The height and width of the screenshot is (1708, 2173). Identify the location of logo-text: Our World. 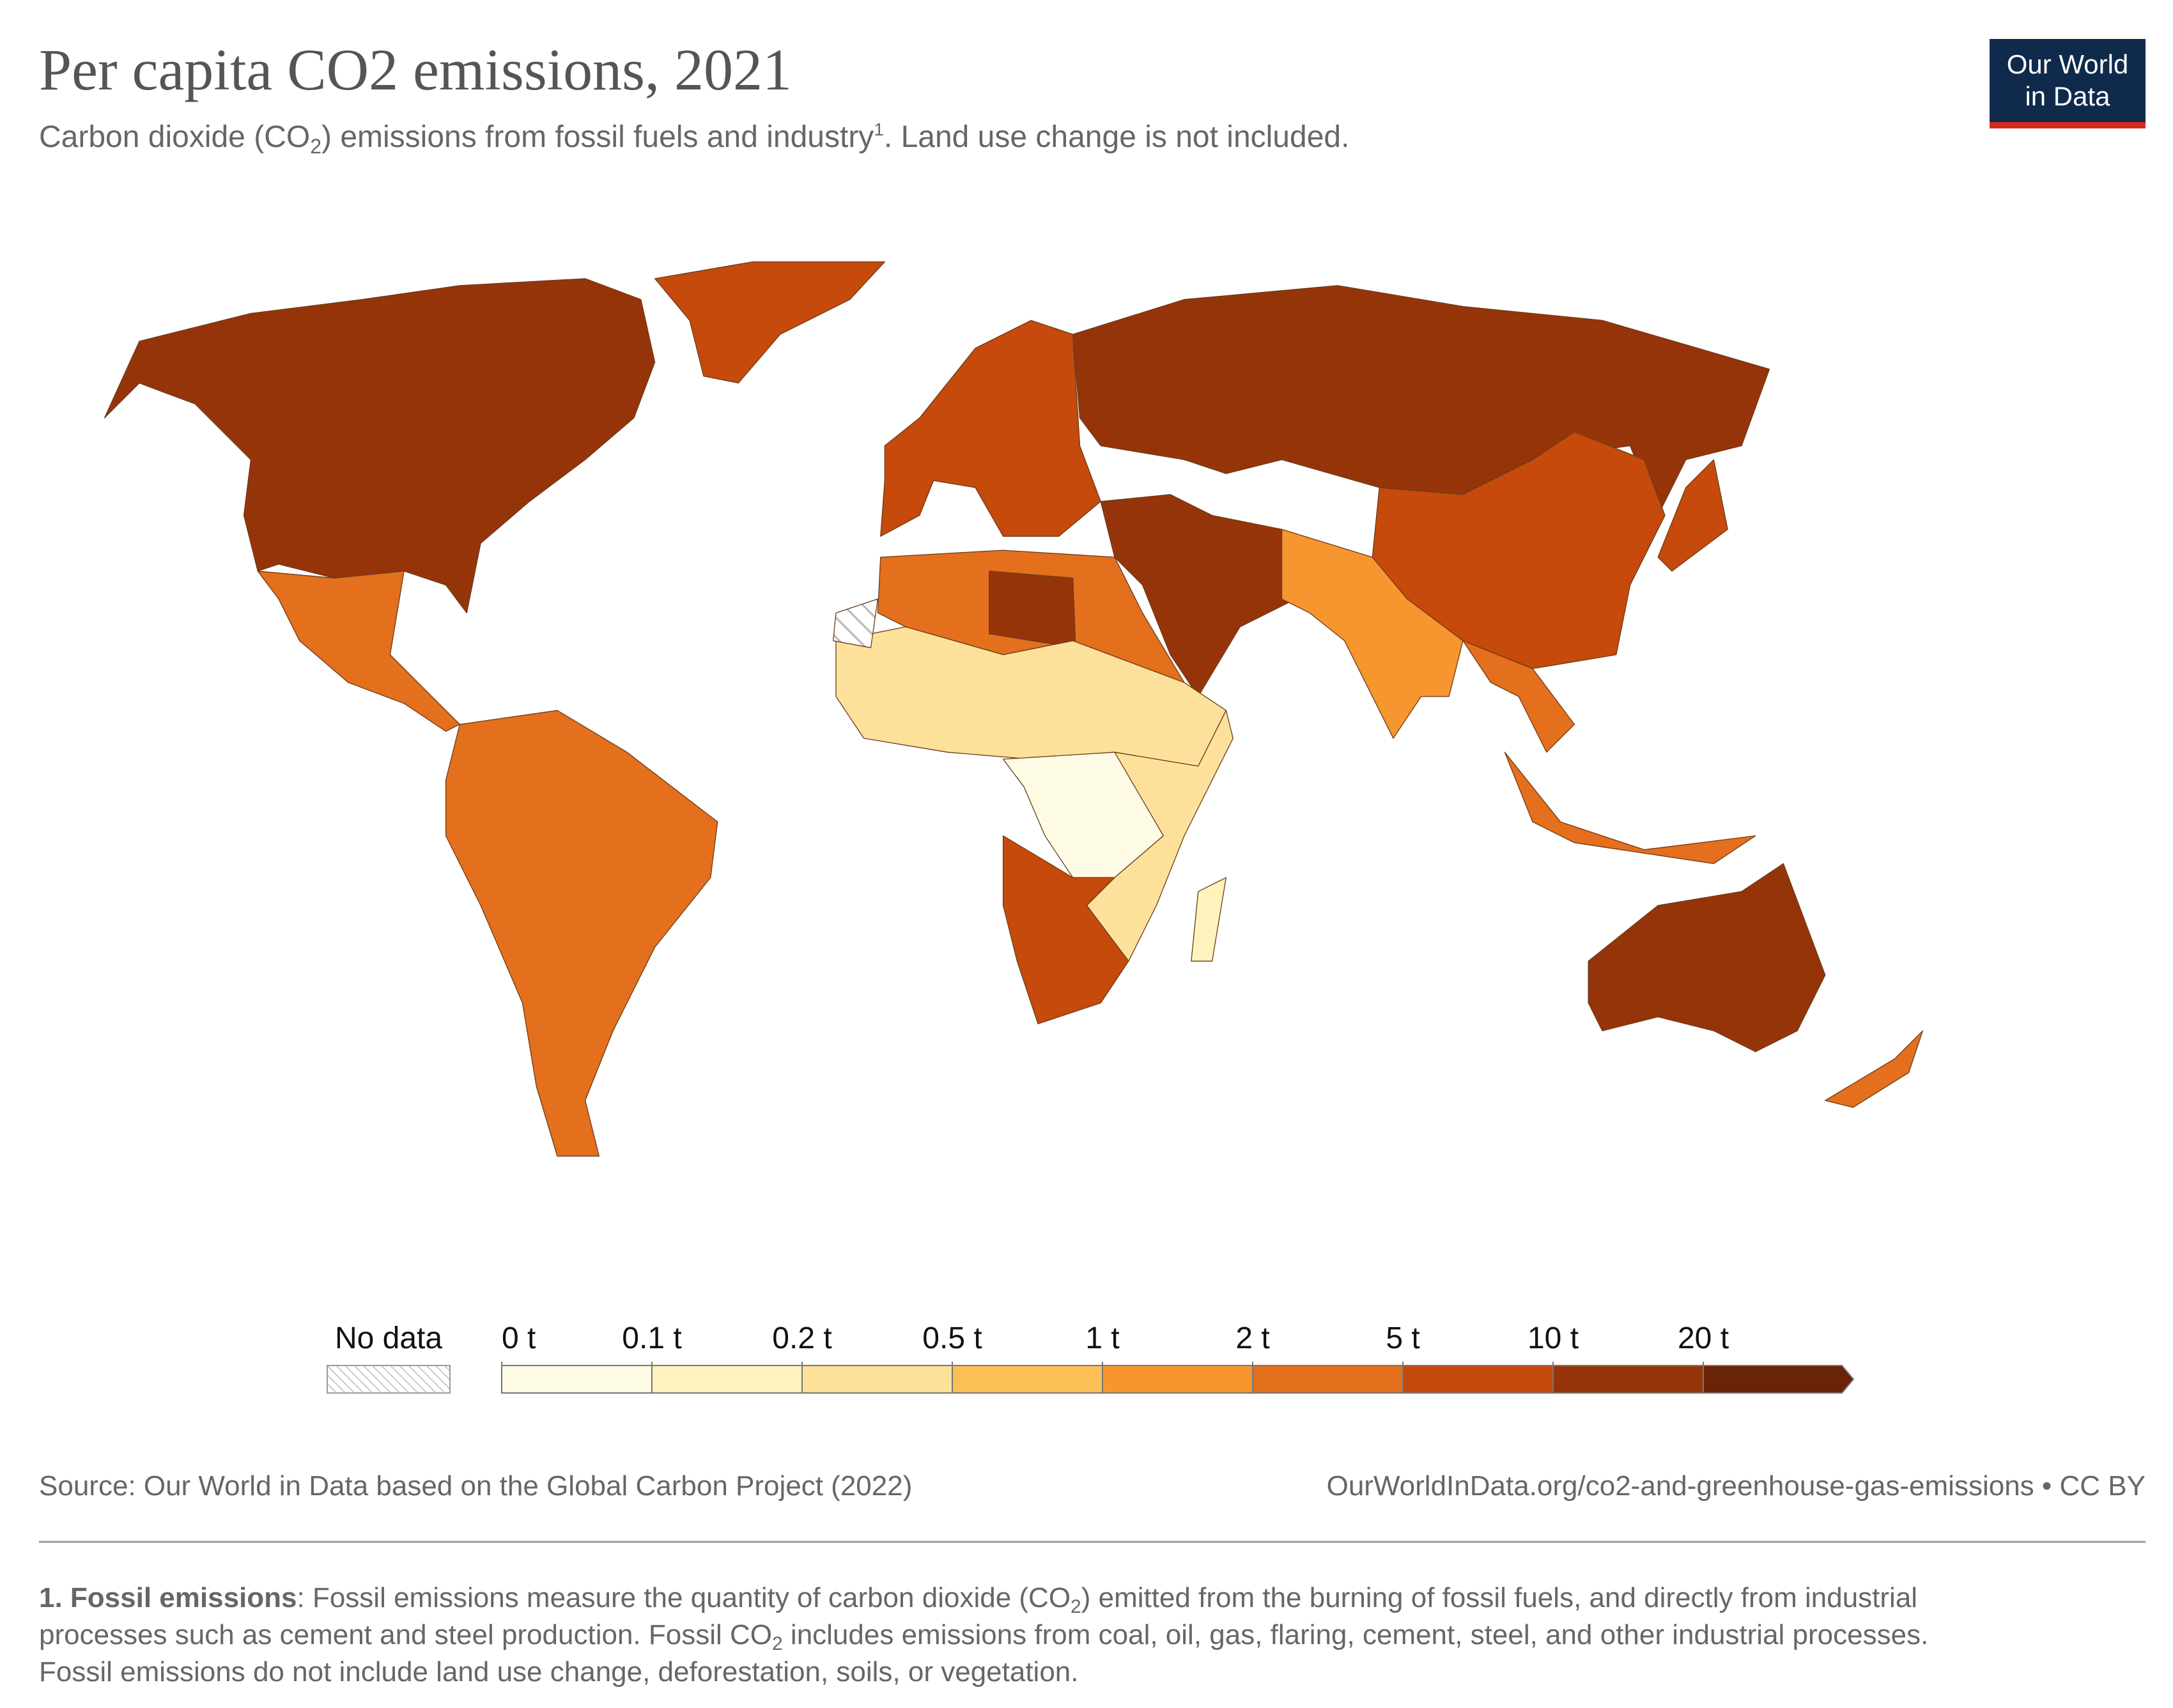
(2068, 64).